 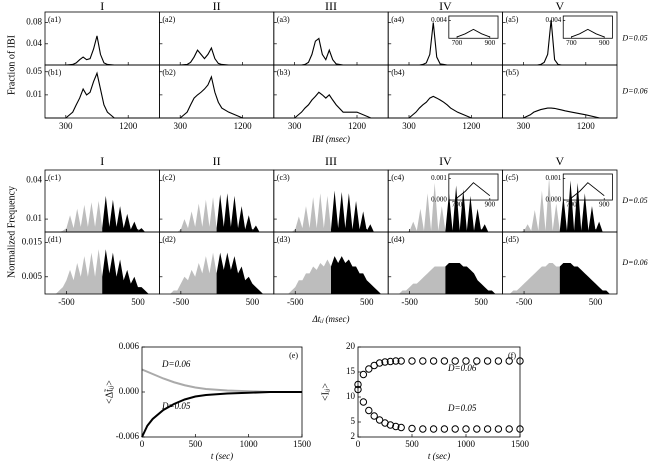 What do you see at coordinates (55, 72) in the screenshot?
I see `panel-label: (b1)` at bounding box center [55, 72].